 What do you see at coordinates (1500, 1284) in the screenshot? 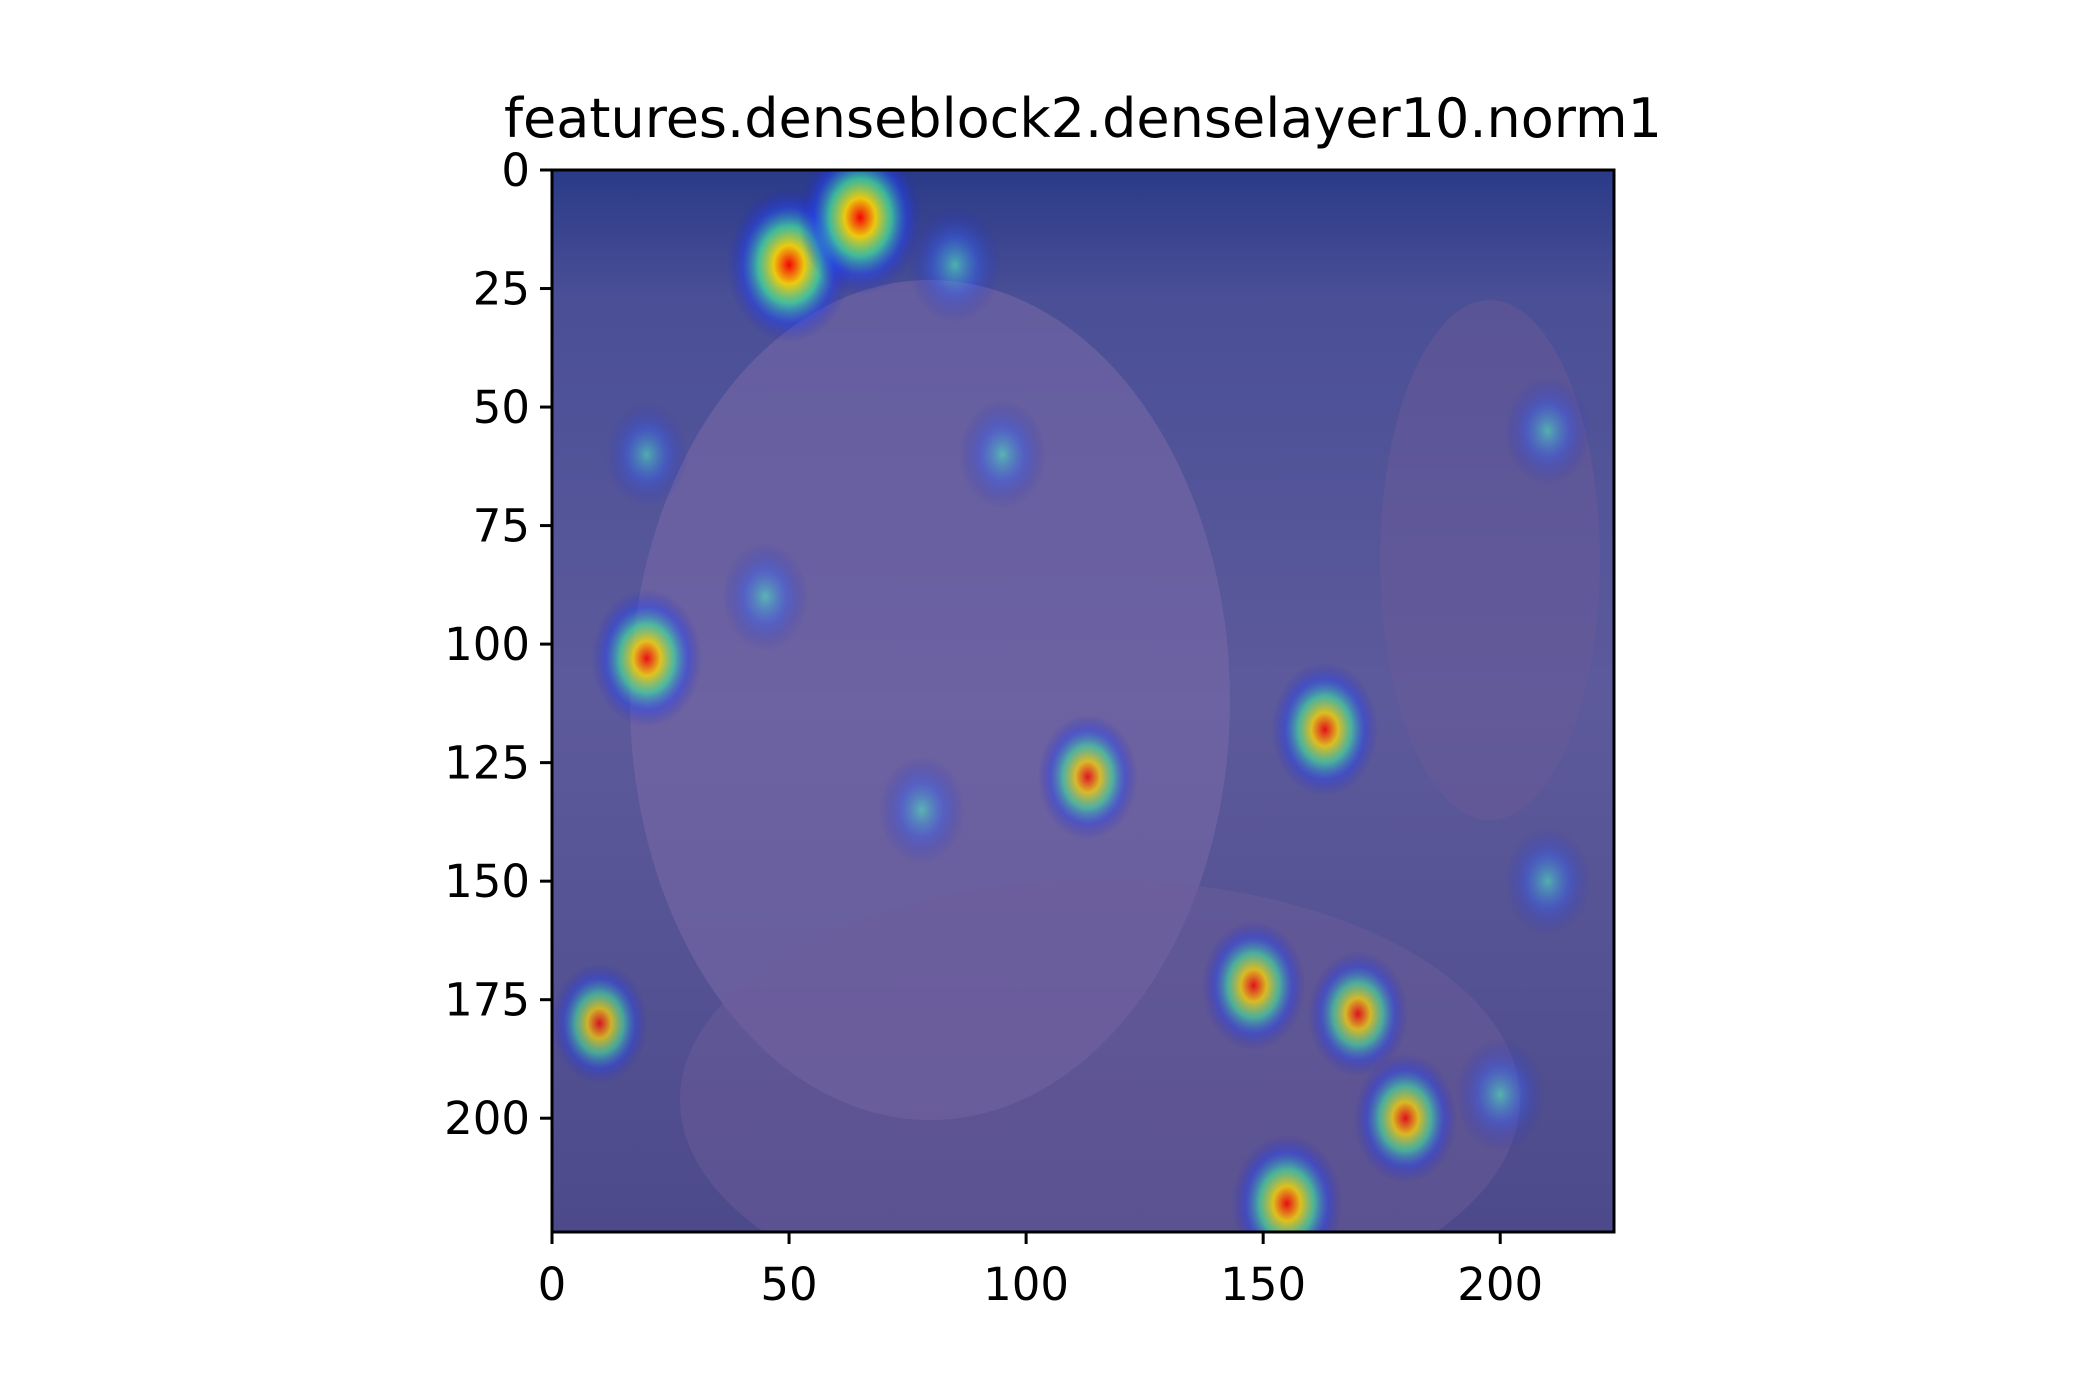
I see `x-tick-label: 200` at bounding box center [1500, 1284].